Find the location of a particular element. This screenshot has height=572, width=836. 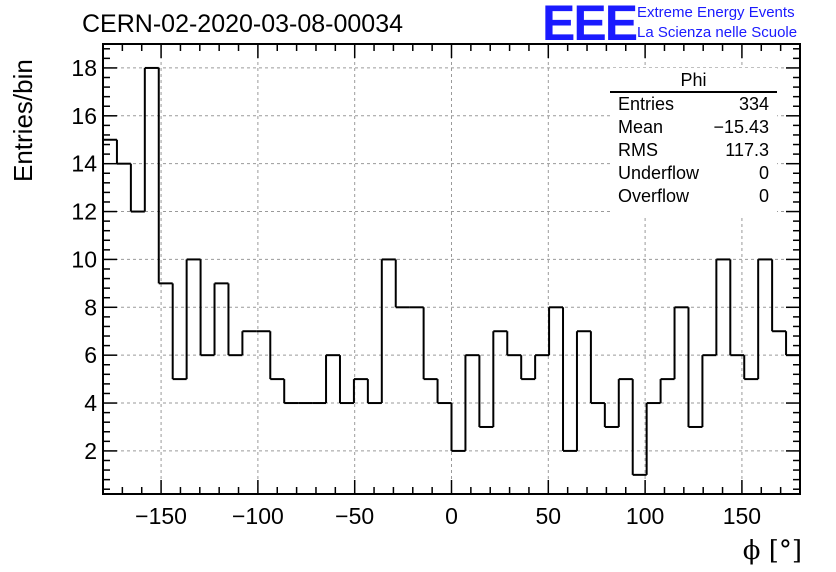

x-tick-label: −100 is located at coordinates (258, 516).